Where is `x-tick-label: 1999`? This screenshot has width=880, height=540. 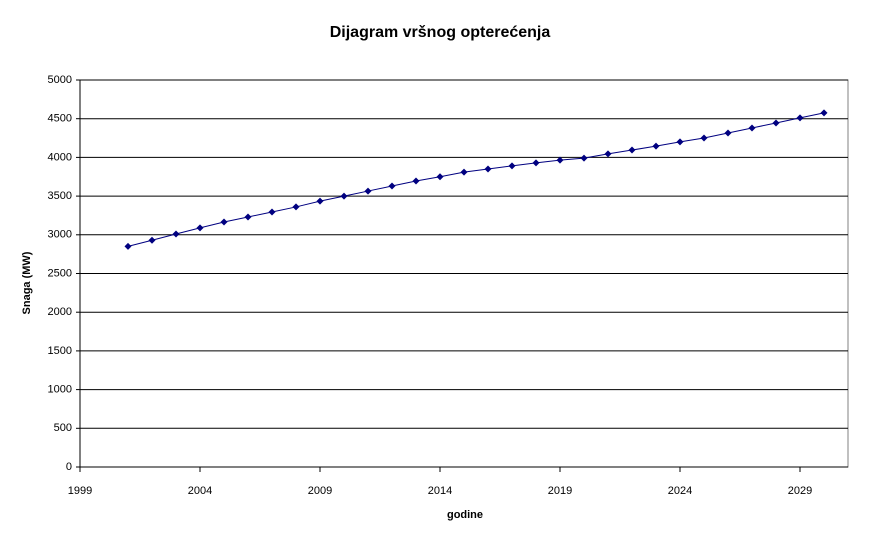
x-tick-label: 1999 is located at coordinates (80, 491).